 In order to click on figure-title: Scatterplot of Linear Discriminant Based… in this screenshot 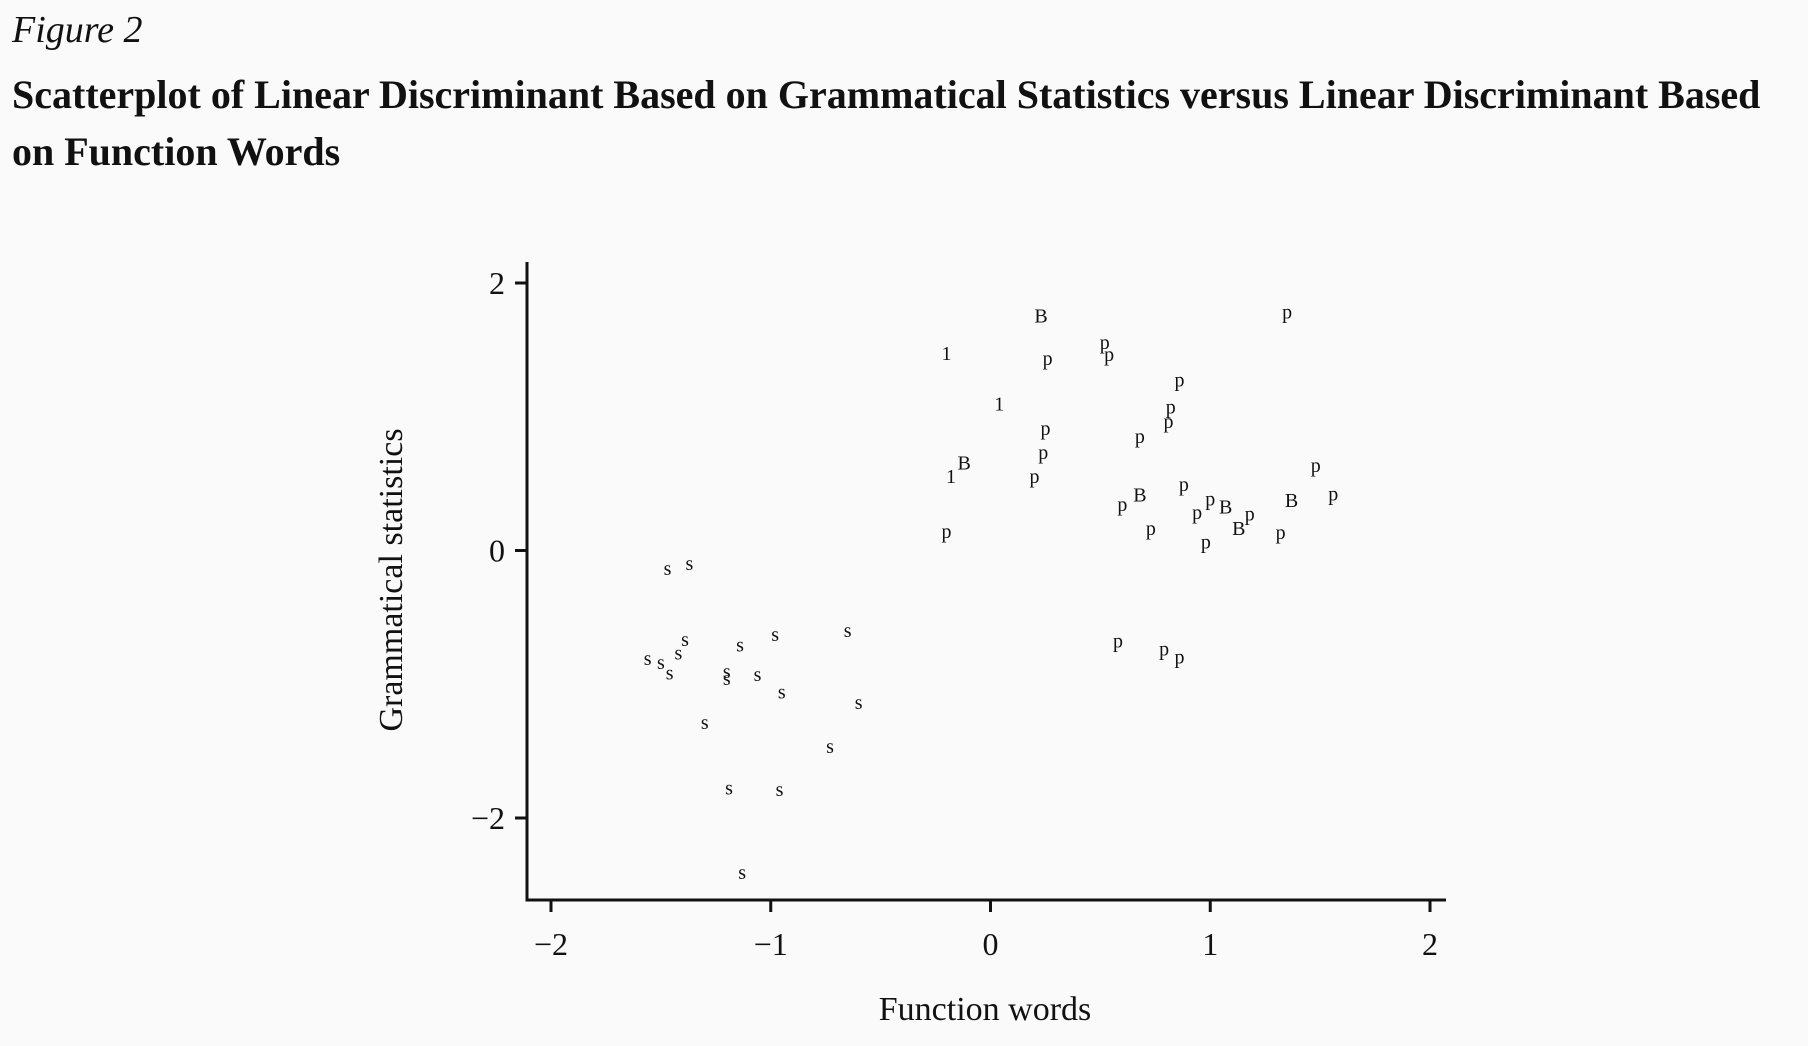, I will do `click(886, 123)`.